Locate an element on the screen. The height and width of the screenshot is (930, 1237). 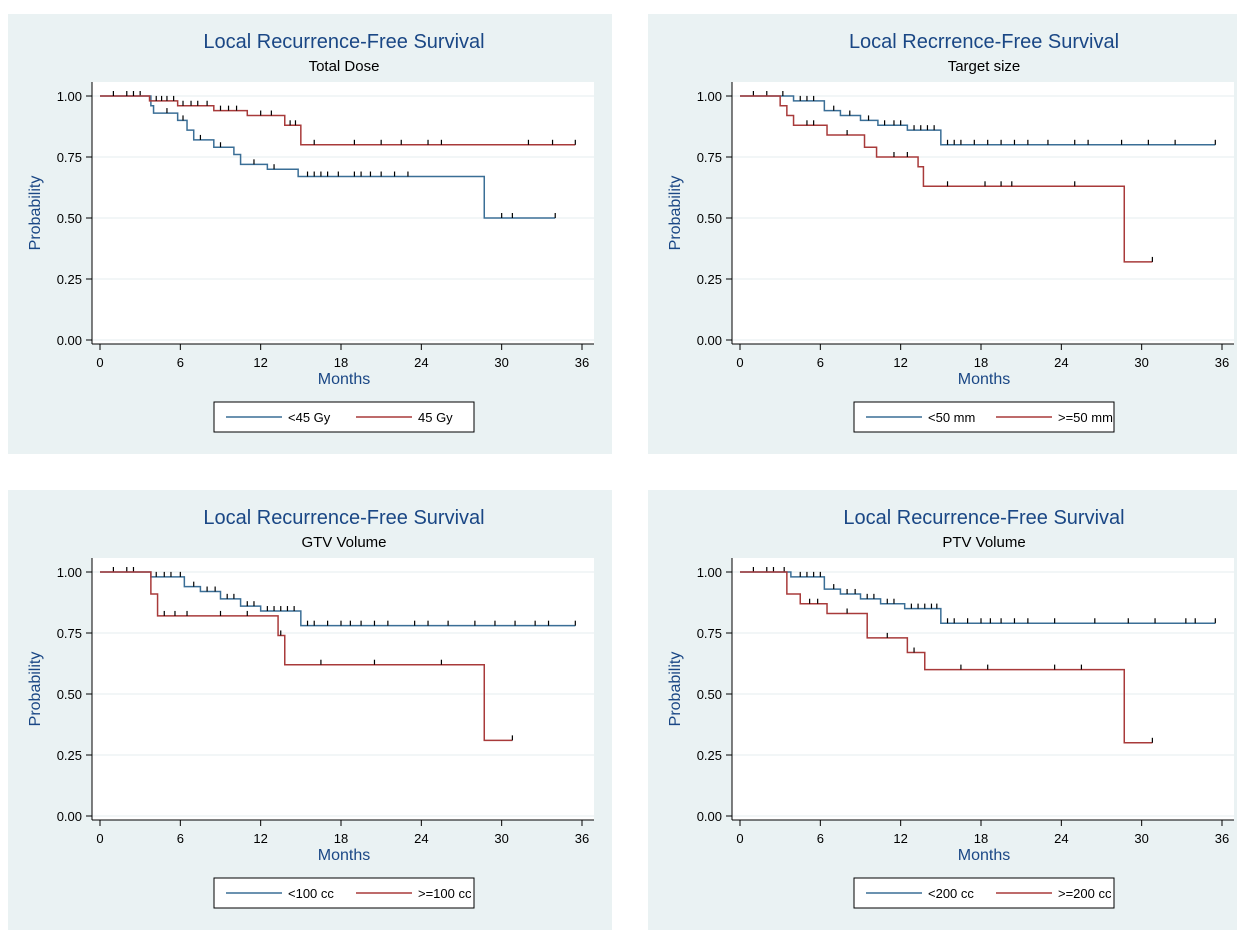
legend-label-series-2: >=200 cc is located at coordinates (1085, 893).